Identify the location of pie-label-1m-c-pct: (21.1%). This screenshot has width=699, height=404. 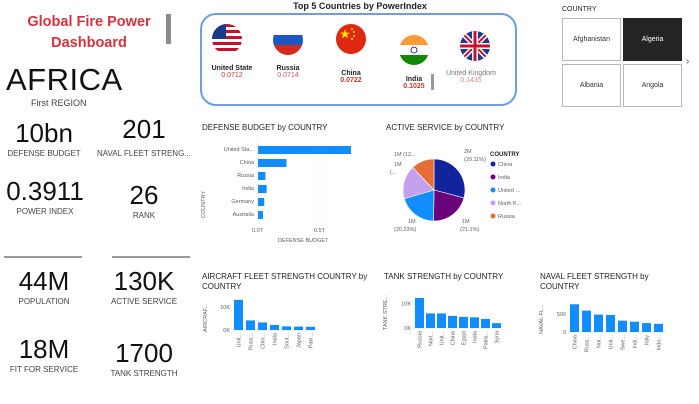
(469, 230).